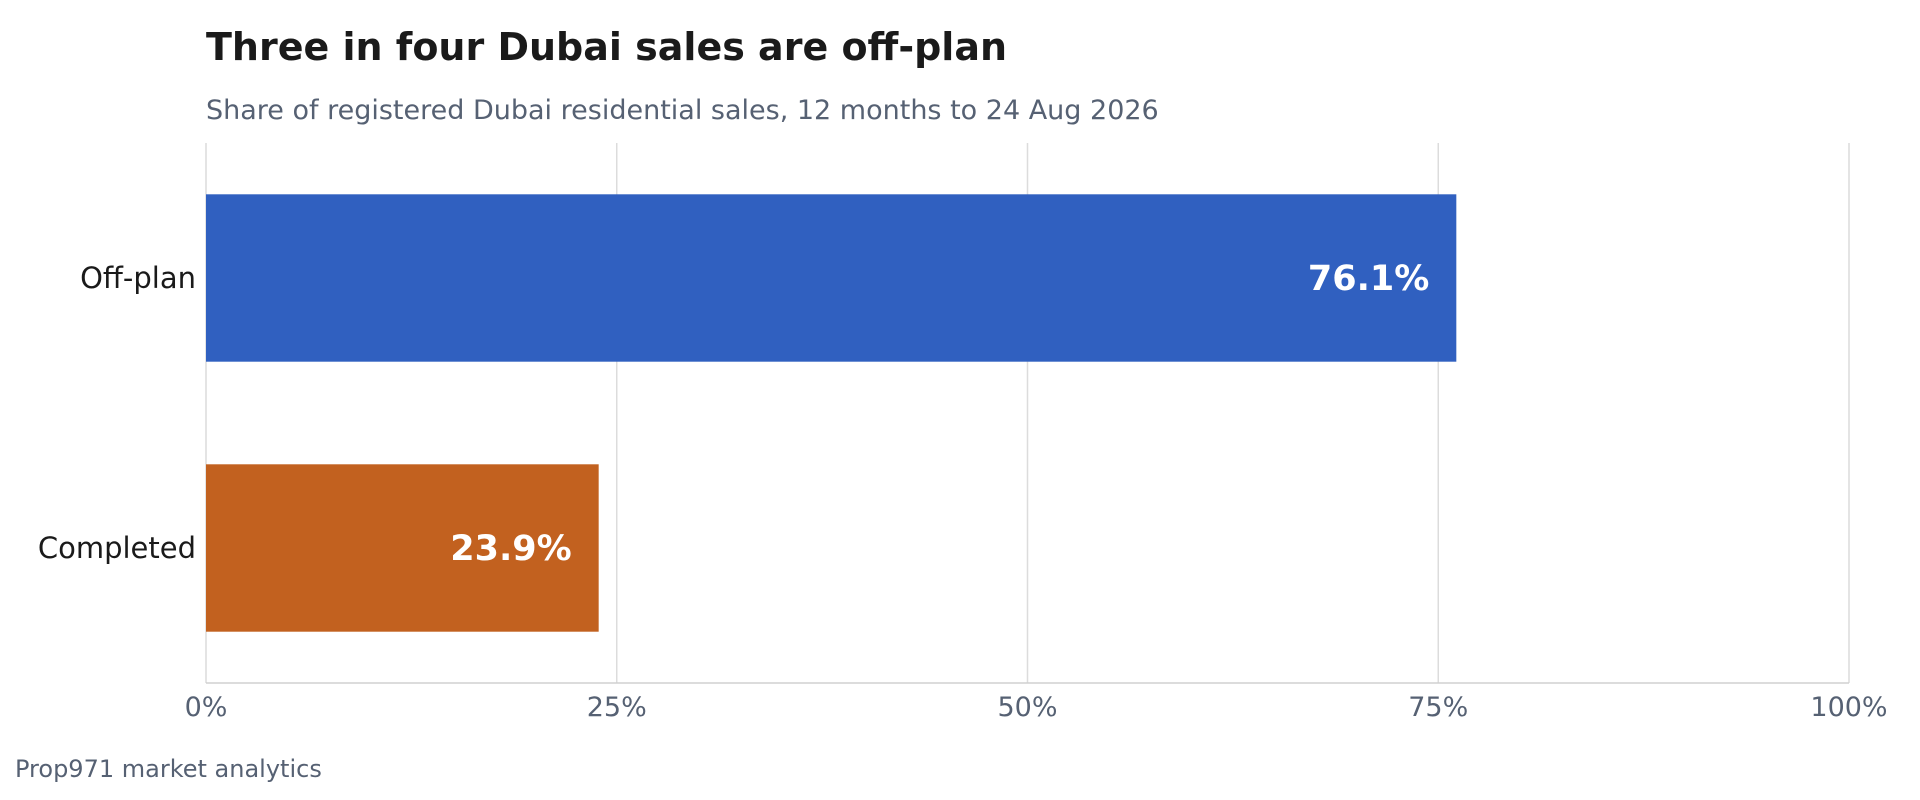 The image size is (1920, 800). Describe the element at coordinates (402, 548) in the screenshot. I see `bar-completed` at that location.